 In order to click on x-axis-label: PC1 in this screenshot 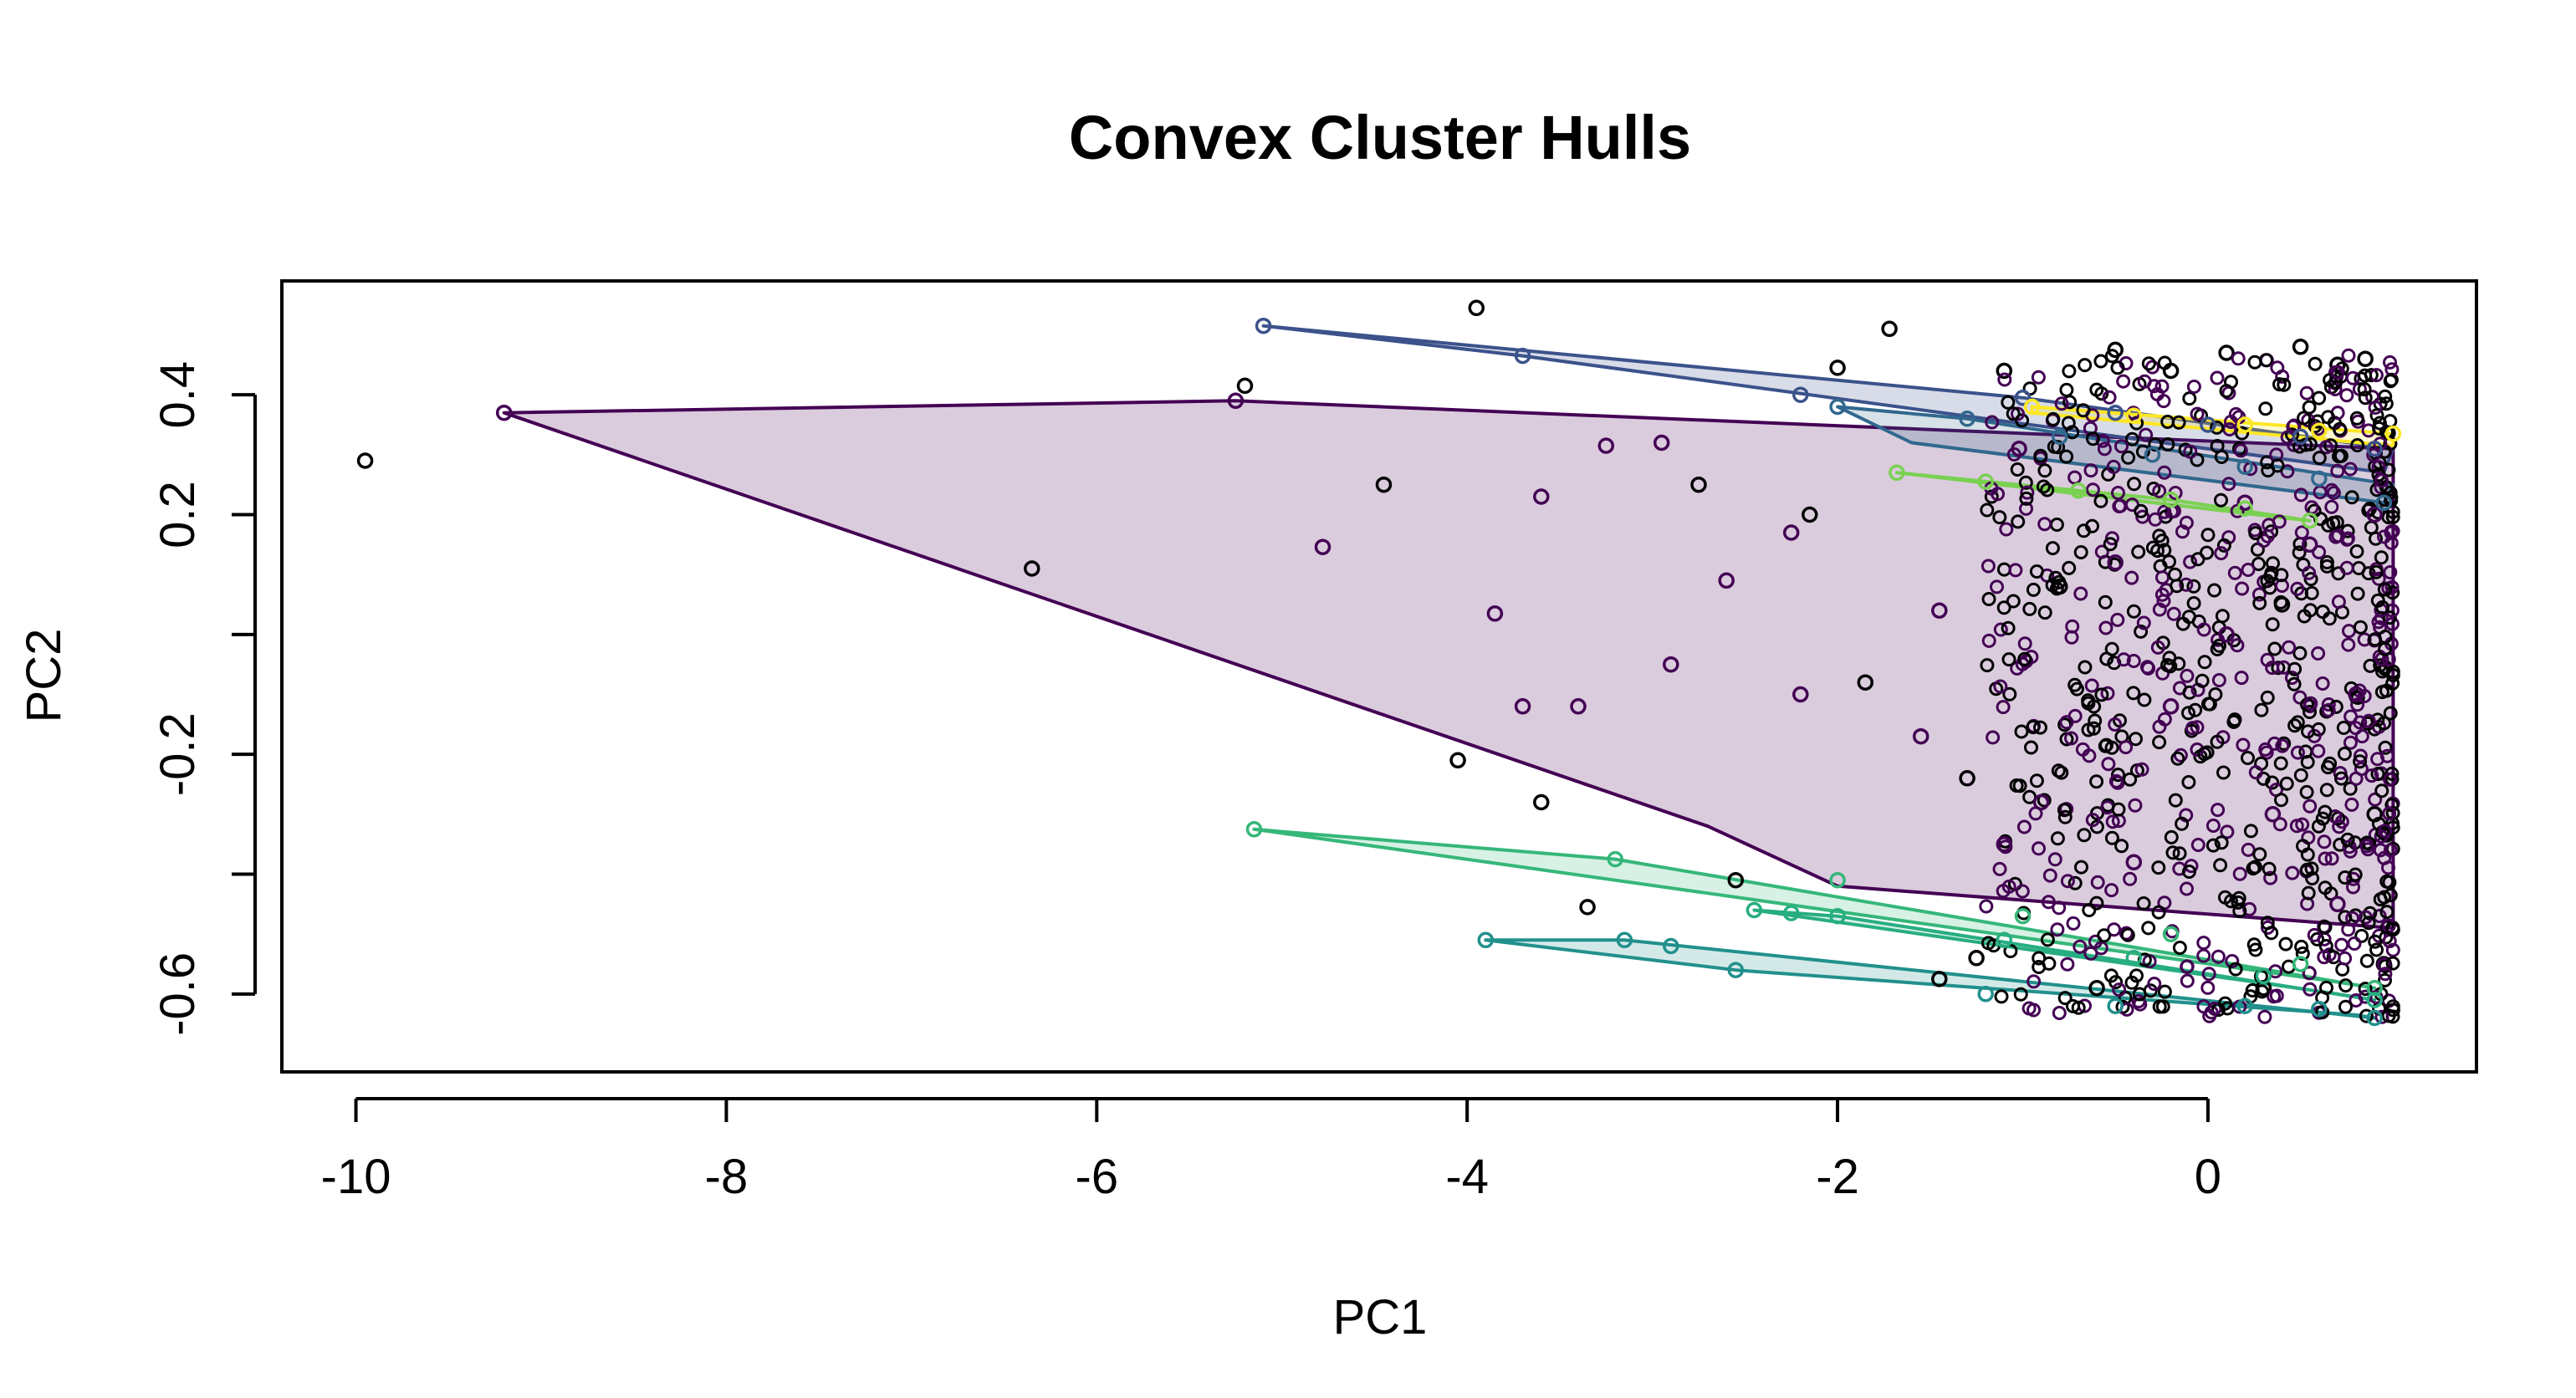, I will do `click(1380, 1317)`.